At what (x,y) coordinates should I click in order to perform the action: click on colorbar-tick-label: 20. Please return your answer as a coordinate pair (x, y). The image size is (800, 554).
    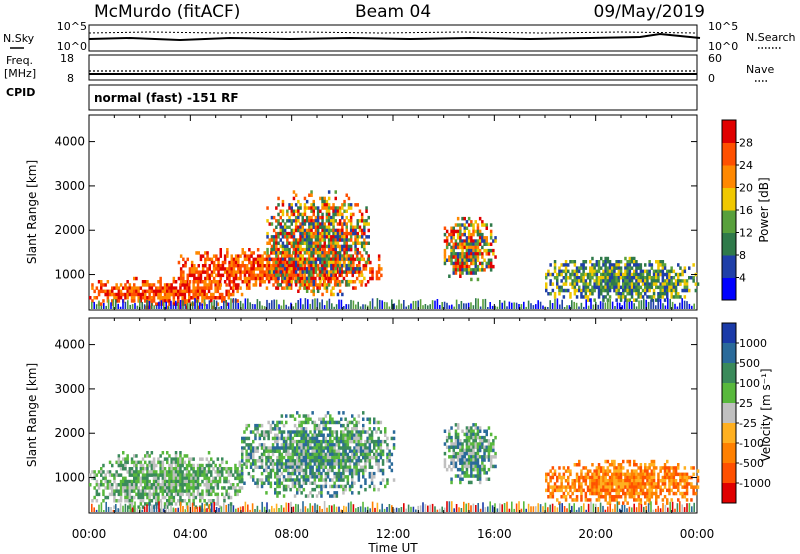
    Looking at the image, I should click on (746, 188).